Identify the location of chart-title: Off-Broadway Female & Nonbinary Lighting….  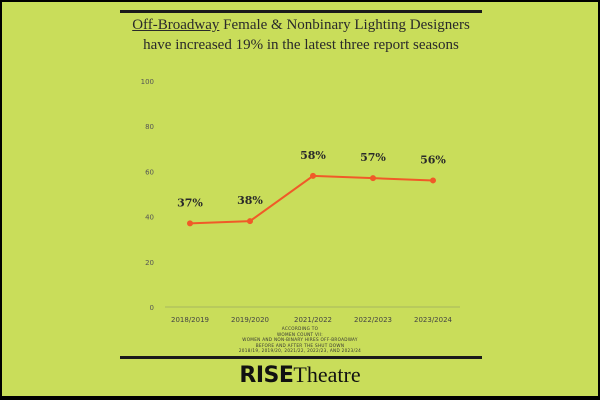
(301, 35).